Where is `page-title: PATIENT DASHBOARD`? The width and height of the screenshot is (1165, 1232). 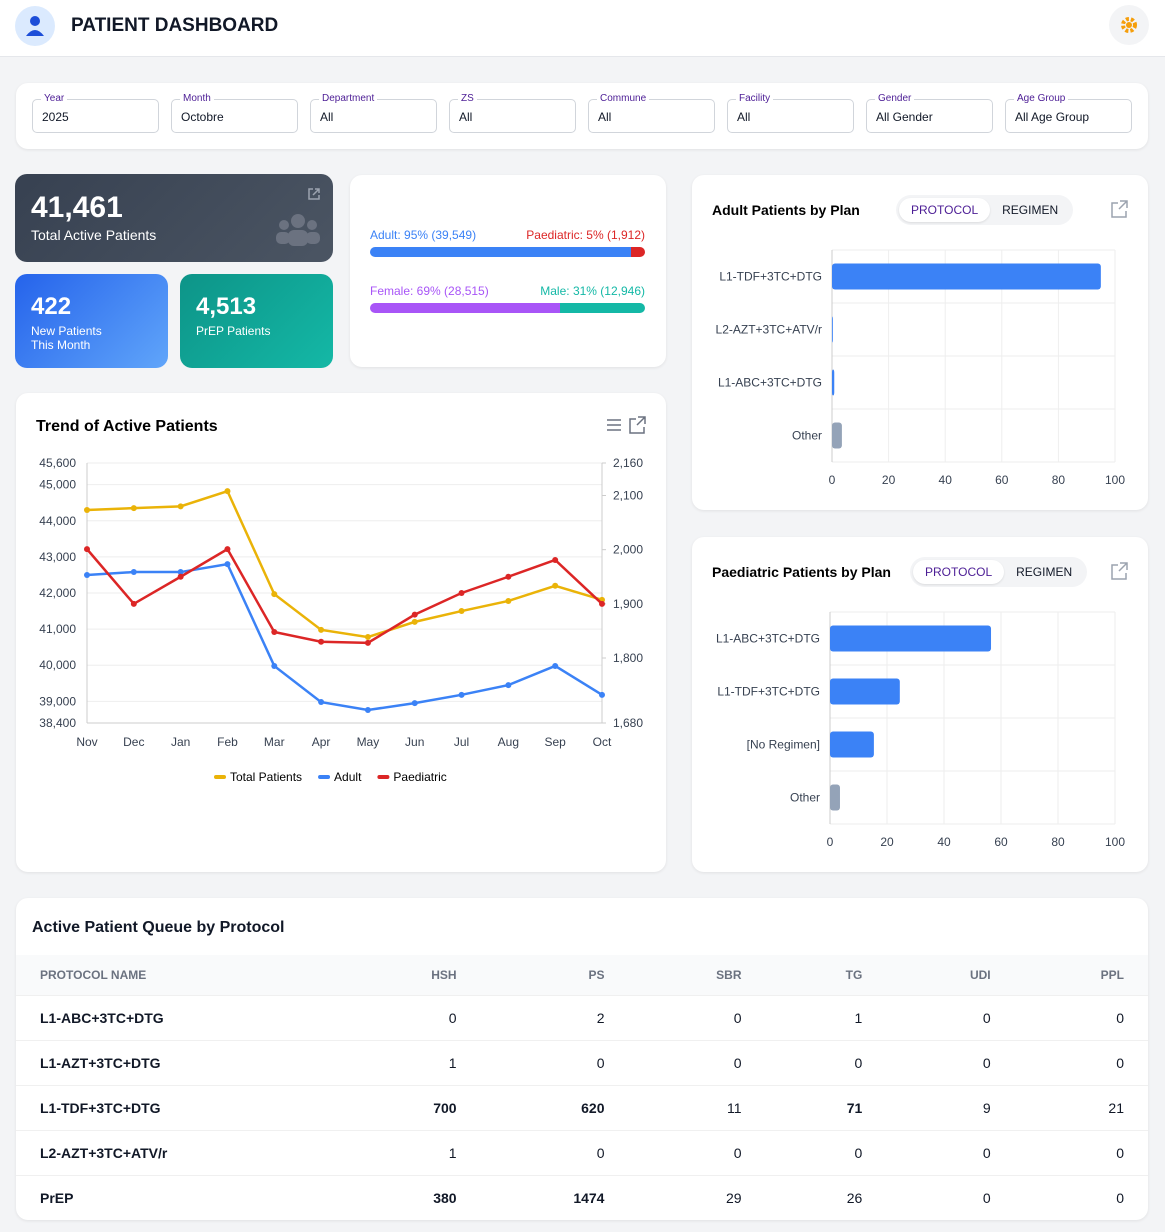 page-title: PATIENT DASHBOARD is located at coordinates (175, 25).